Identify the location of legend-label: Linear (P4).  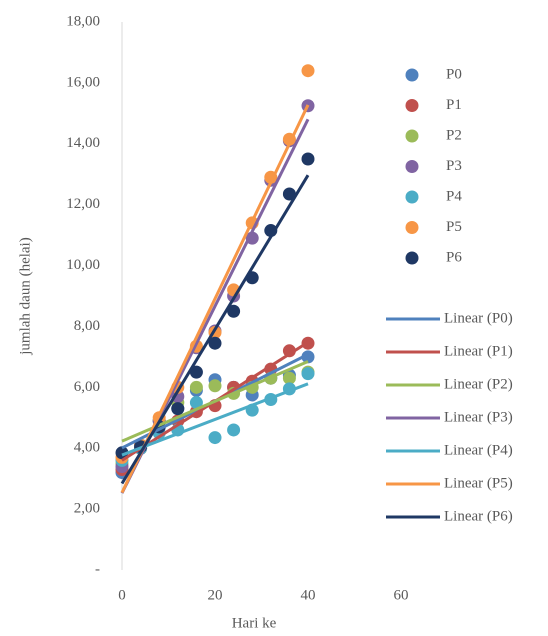
(478, 450).